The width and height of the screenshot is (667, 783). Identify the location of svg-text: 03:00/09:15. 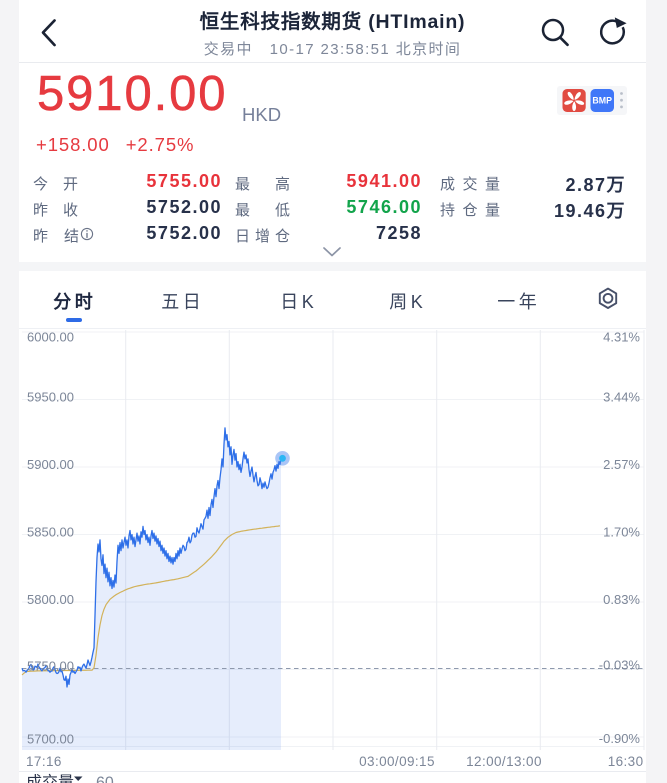
(397, 761).